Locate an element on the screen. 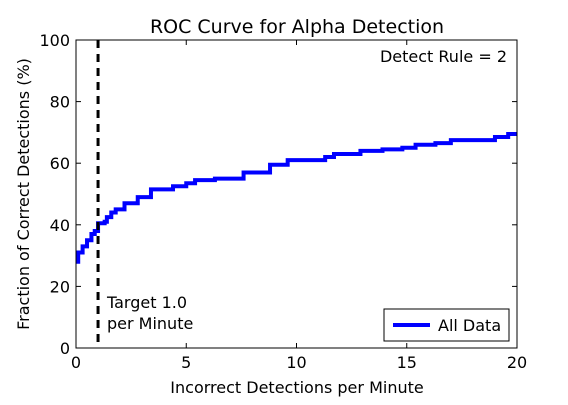 Image resolution: width=568 pixels, height=405 pixels. y-tick-label: 80 is located at coordinates (60, 102).